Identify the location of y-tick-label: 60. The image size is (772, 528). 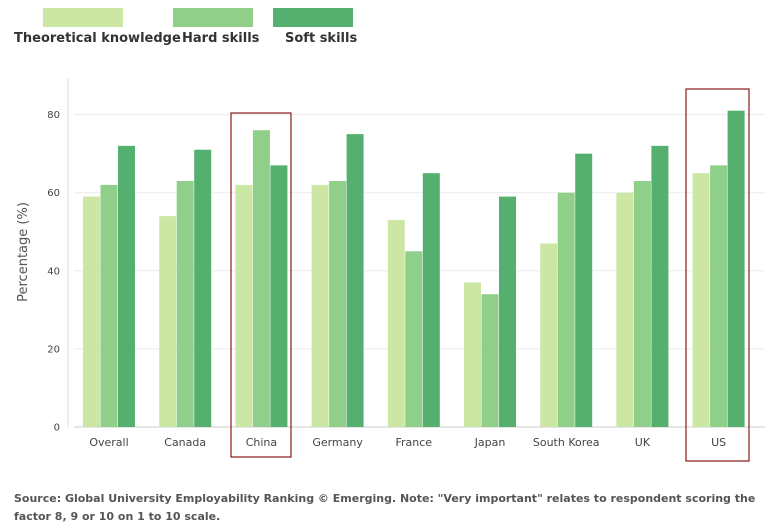
(53, 193).